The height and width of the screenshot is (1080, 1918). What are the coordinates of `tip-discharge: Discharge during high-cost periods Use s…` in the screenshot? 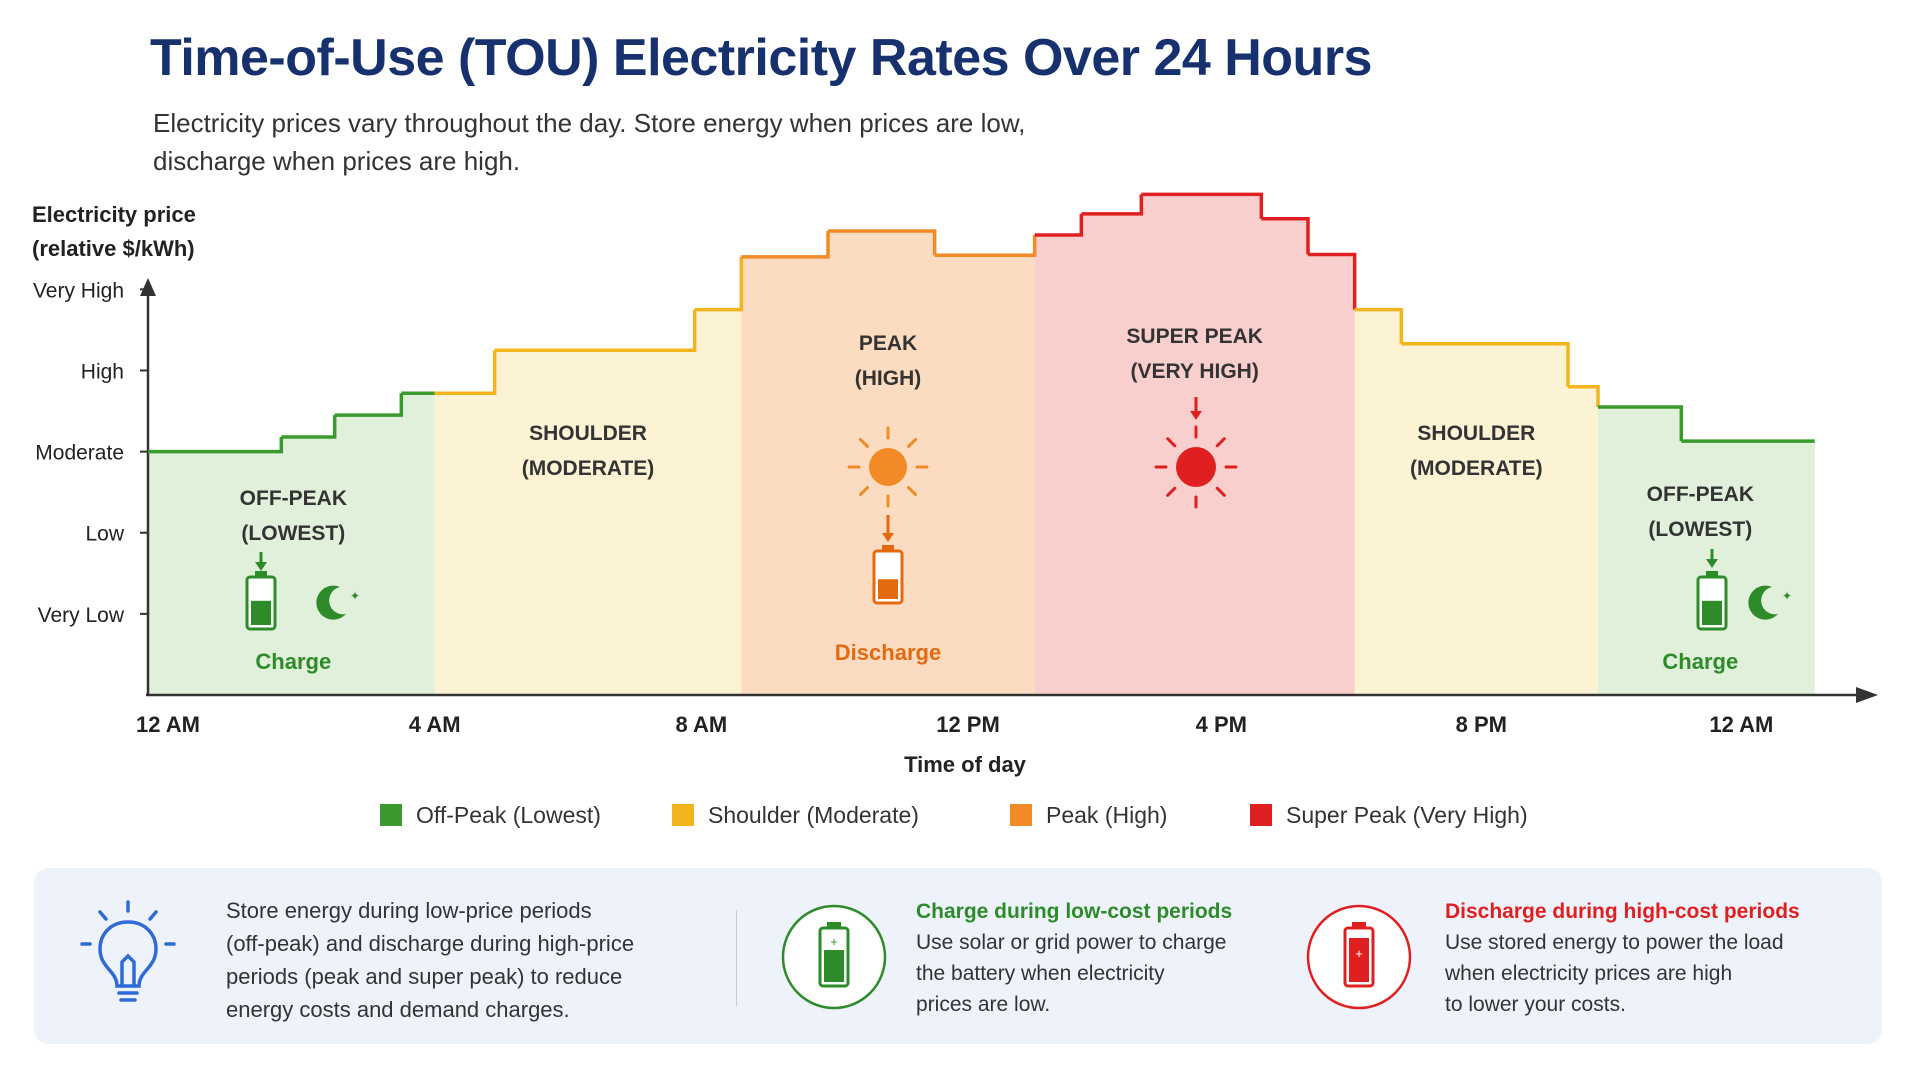 It's located at (1622, 958).